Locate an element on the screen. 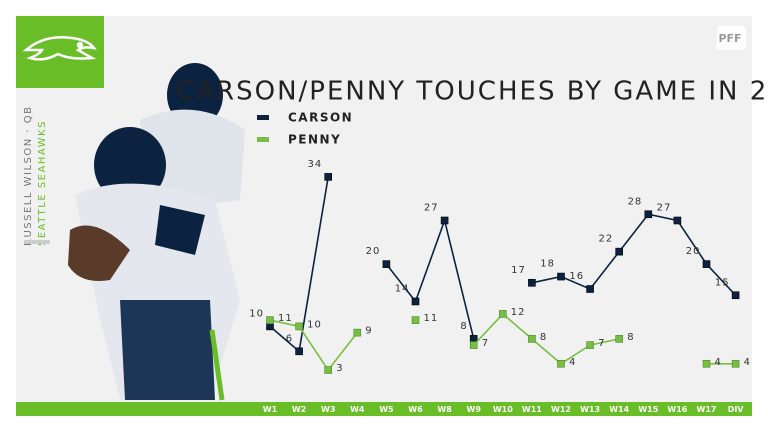  chart-title: CARSON/PENNY TOUCHES BY GAME IN 2018 is located at coordinates (472, 92).